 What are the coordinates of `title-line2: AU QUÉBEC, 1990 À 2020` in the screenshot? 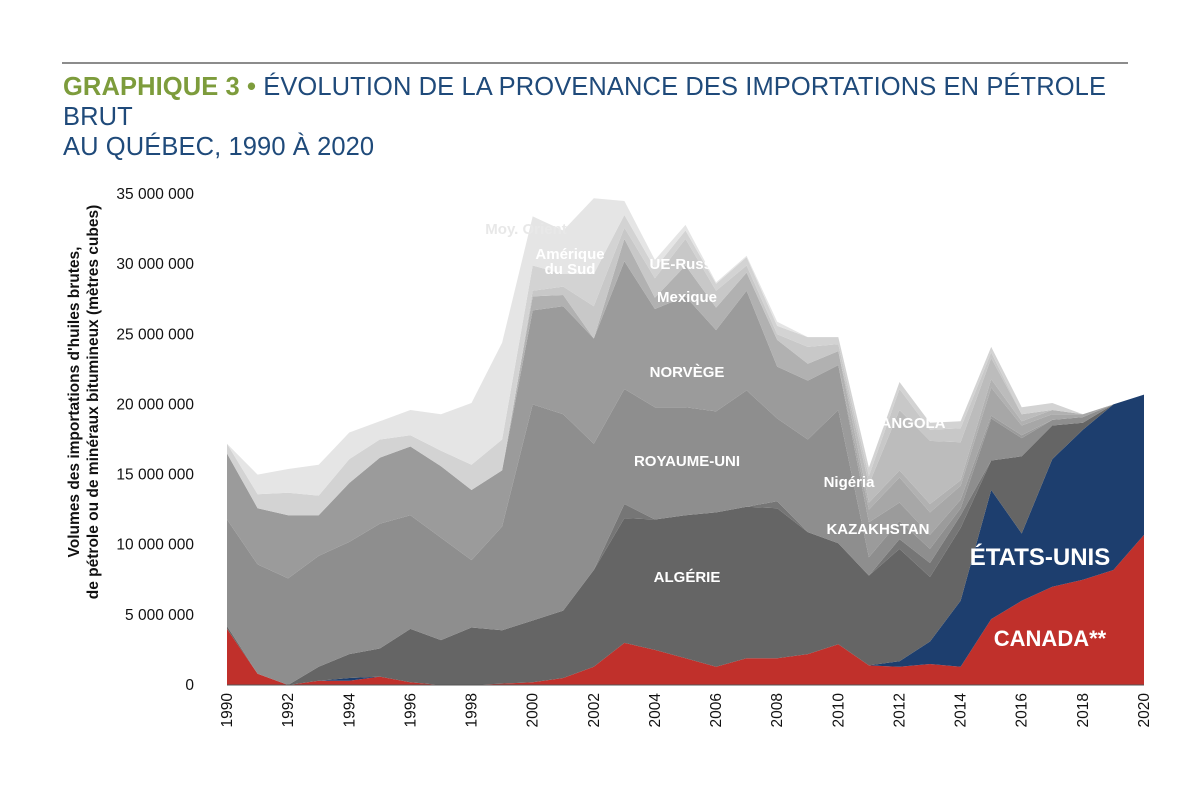 It's located at (219, 147).